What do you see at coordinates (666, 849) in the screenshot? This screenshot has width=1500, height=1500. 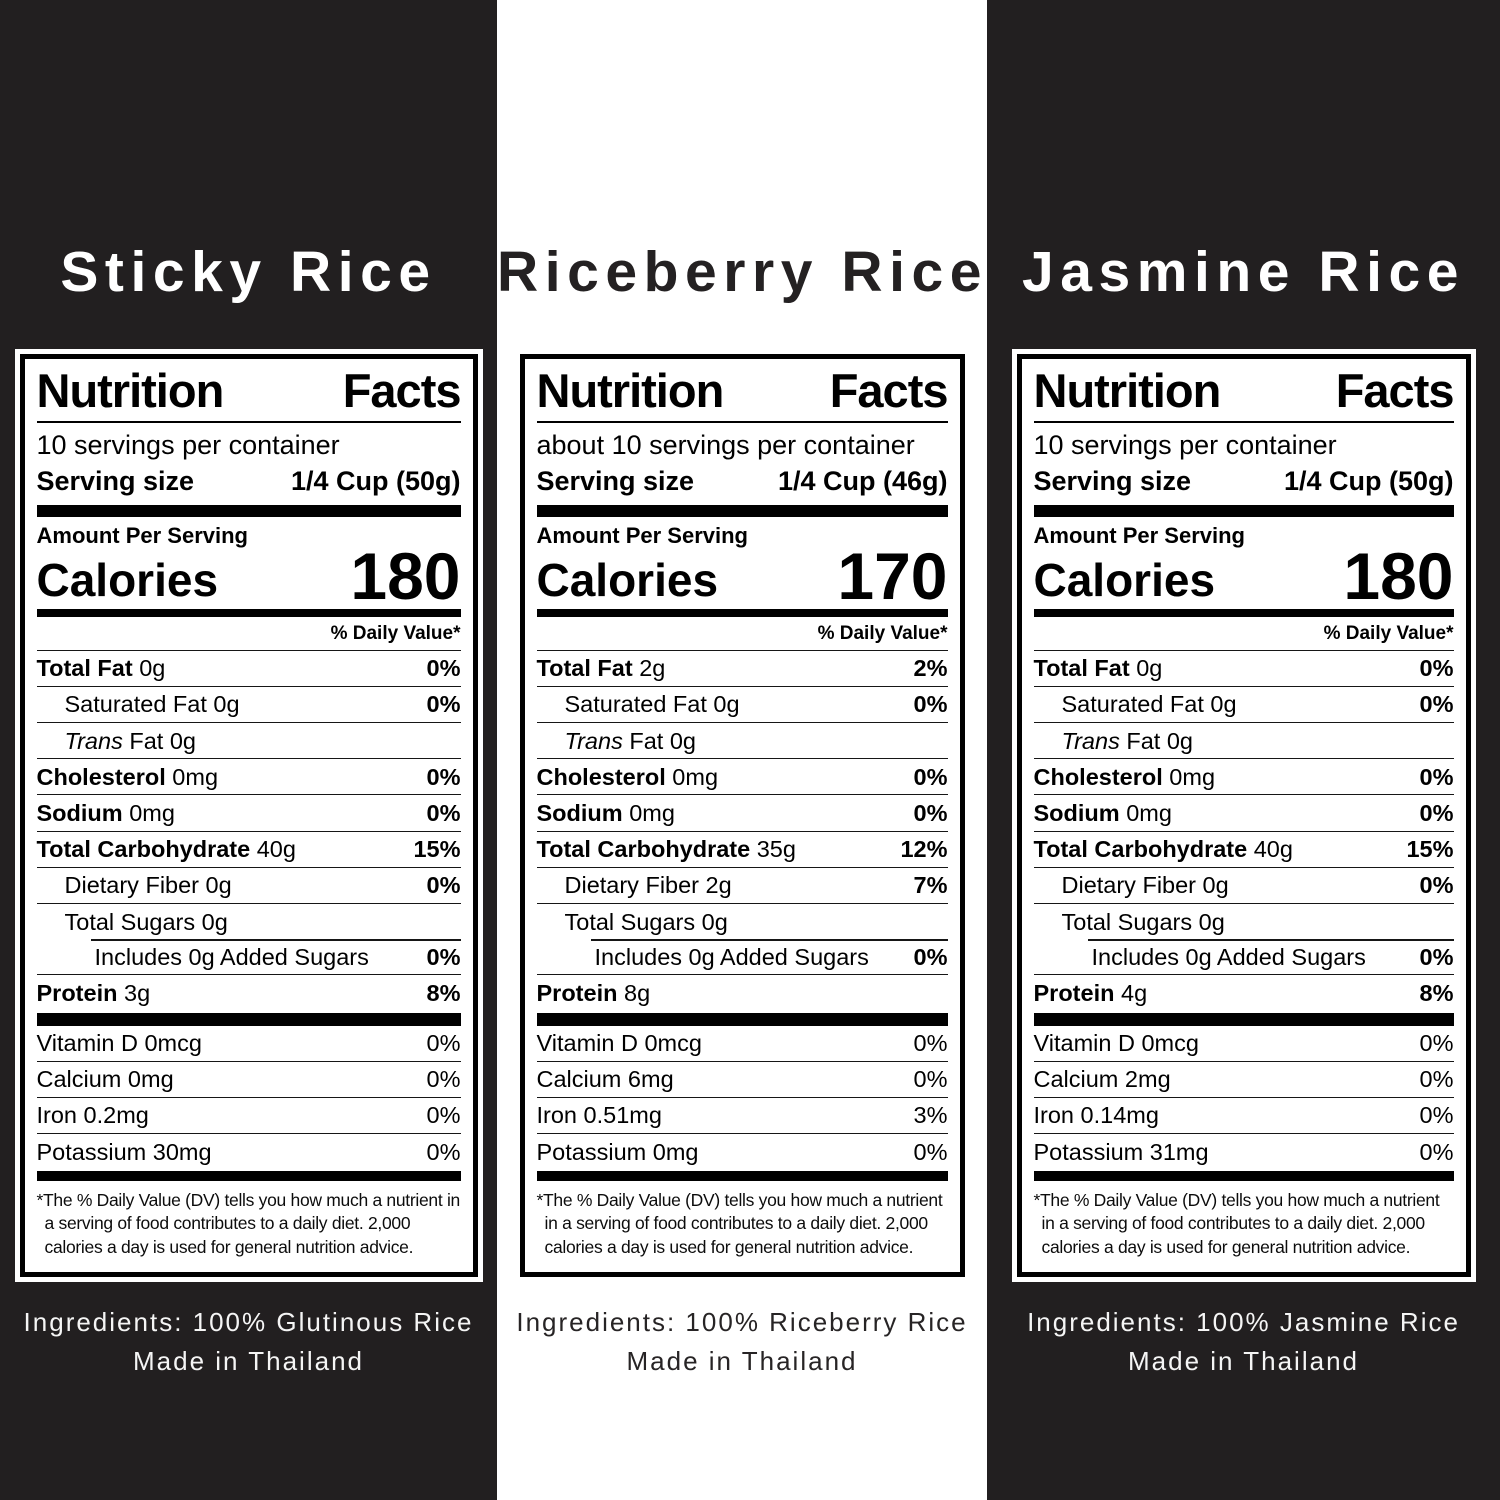 I see `nutrient-name: Total Carbohydrate 35g` at bounding box center [666, 849].